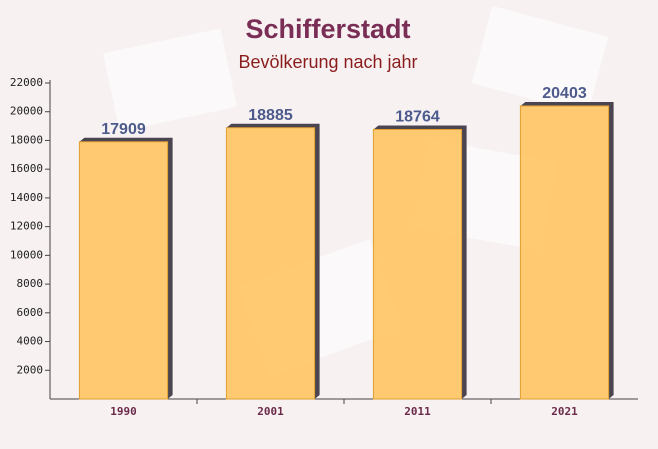 This screenshot has height=449, width=658. What do you see at coordinates (26, 139) in the screenshot?
I see `y-tick-label: 18000` at bounding box center [26, 139].